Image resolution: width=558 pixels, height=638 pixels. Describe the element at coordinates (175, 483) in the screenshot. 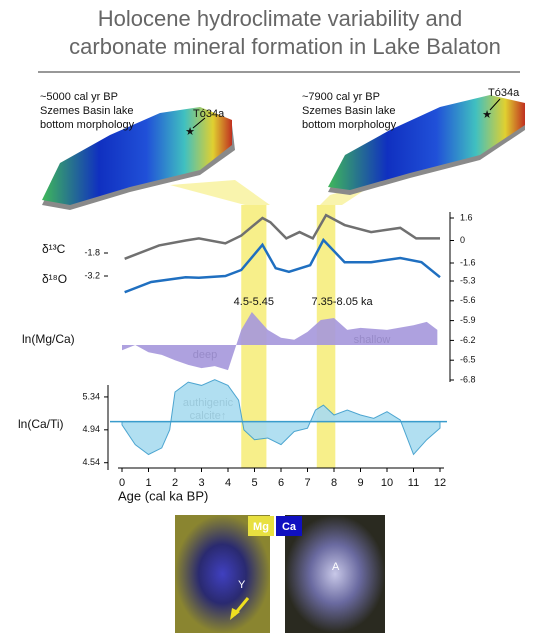

I see `x-tick-label: 2` at that location.